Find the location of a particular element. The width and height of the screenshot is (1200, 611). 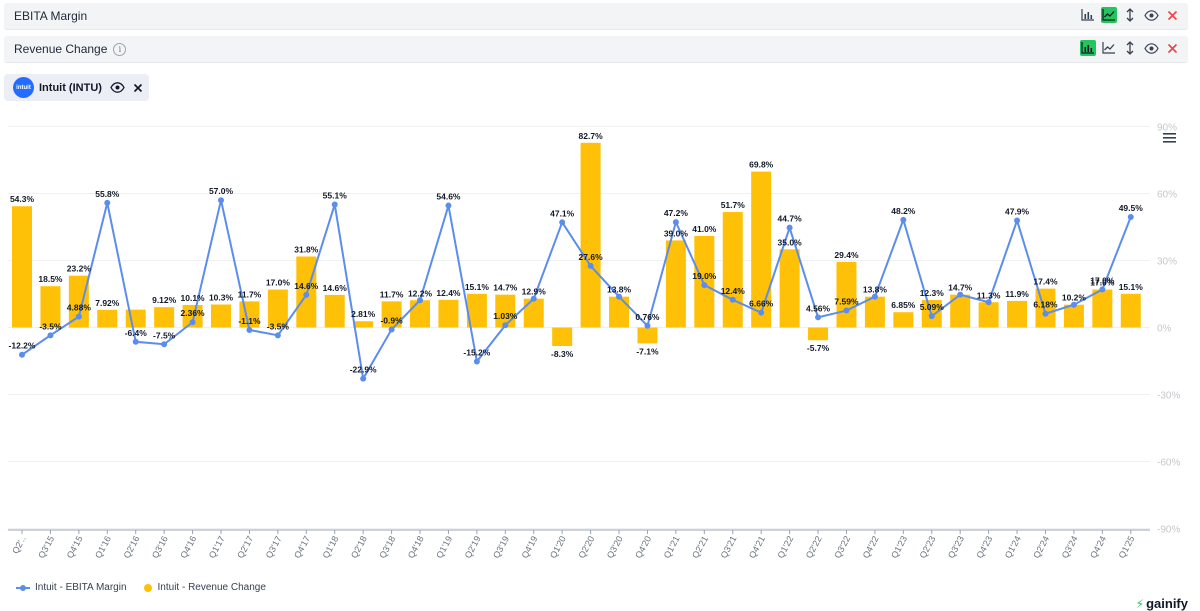

line-data-label: -6.4% is located at coordinates (136, 333).